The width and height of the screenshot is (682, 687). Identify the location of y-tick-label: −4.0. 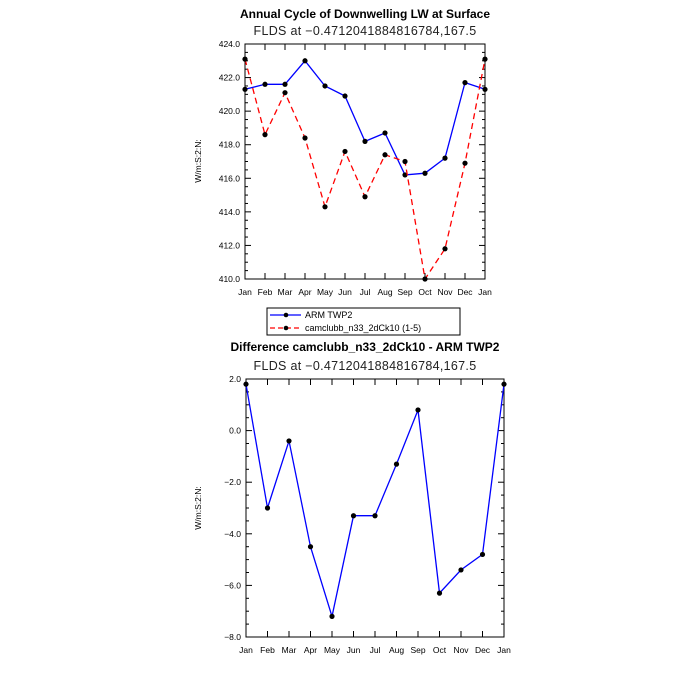
(232, 534).